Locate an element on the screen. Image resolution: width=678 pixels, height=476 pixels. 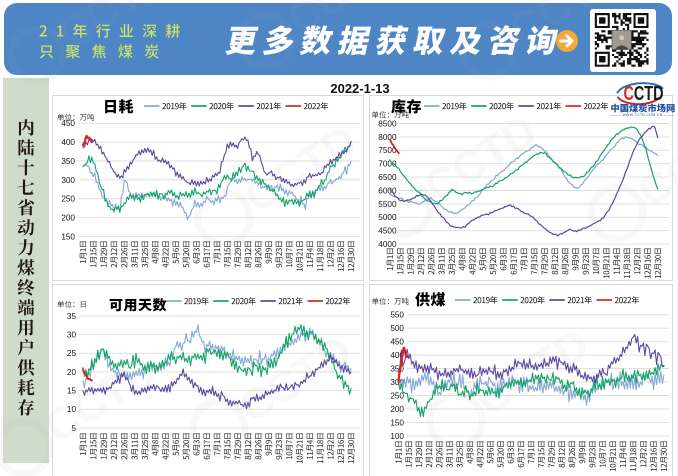
svg-text: 4500 is located at coordinates (387, 231).